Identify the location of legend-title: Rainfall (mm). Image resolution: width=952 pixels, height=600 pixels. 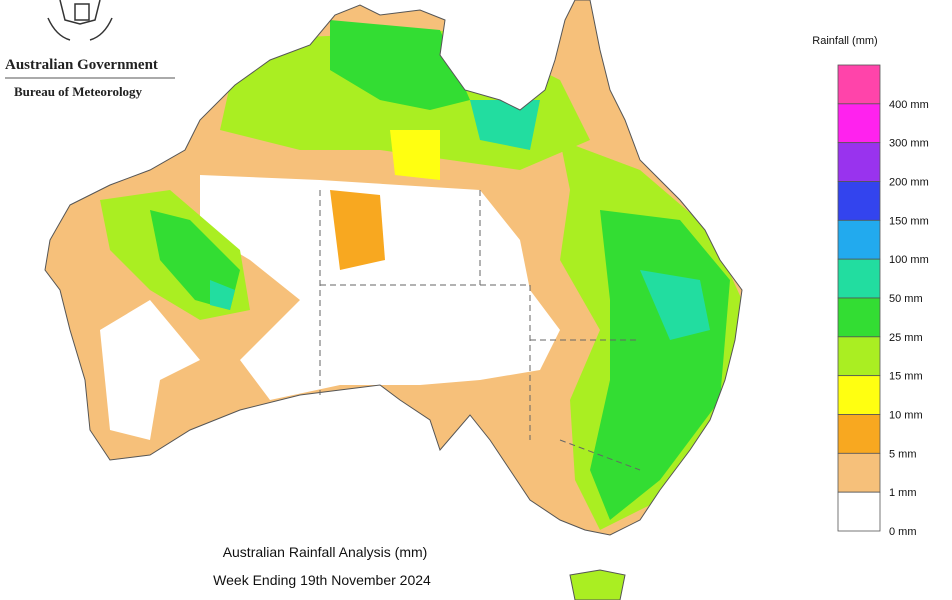
(844, 41).